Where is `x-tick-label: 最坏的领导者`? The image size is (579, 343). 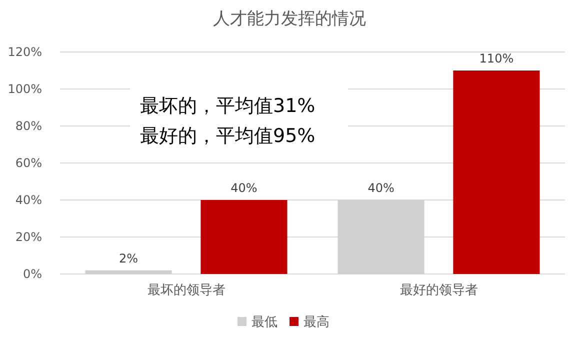 x-tick-label: 最坏的领导者 is located at coordinates (186, 290).